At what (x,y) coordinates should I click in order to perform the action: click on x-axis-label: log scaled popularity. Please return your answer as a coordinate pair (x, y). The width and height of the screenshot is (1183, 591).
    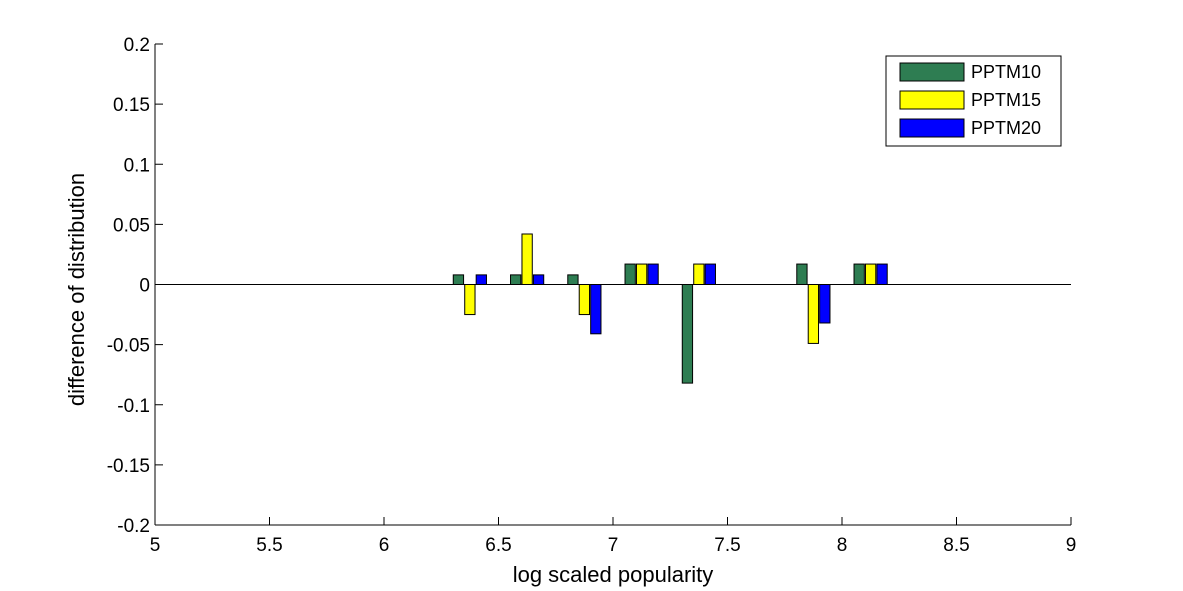
    Looking at the image, I should click on (613, 574).